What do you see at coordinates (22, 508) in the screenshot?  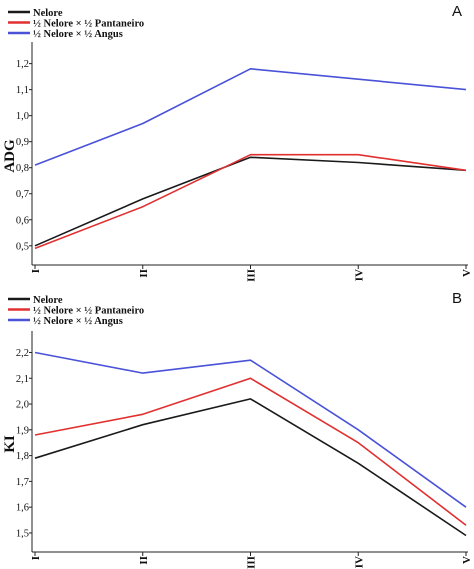 I see `y-tick-label: 1,6` at bounding box center [22, 508].